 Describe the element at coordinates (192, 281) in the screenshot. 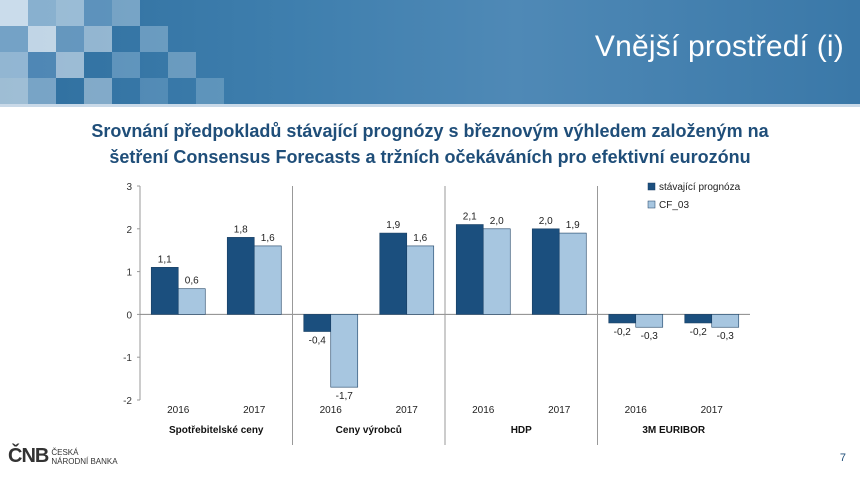

I see `data-label: 0,6` at that location.